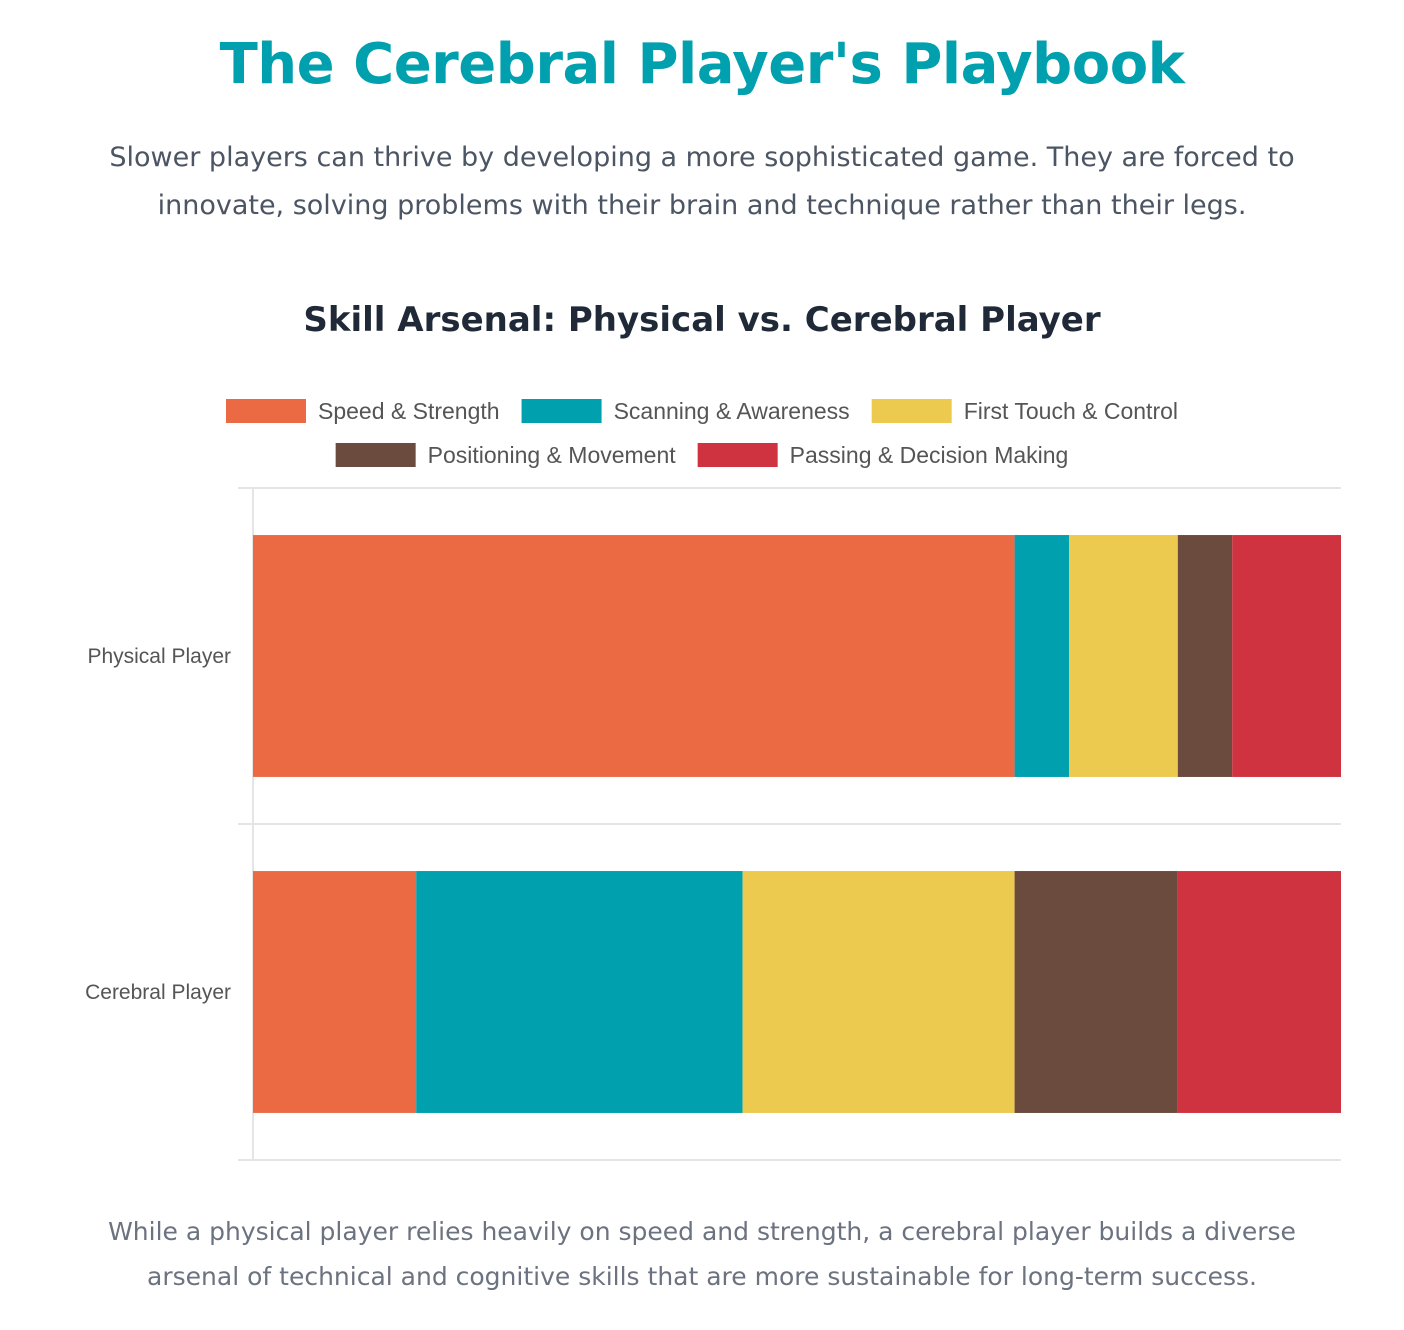 The image size is (1404, 1330). What do you see at coordinates (265, 411) in the screenshot?
I see `legend-swatch-speed-and-strength` at bounding box center [265, 411].